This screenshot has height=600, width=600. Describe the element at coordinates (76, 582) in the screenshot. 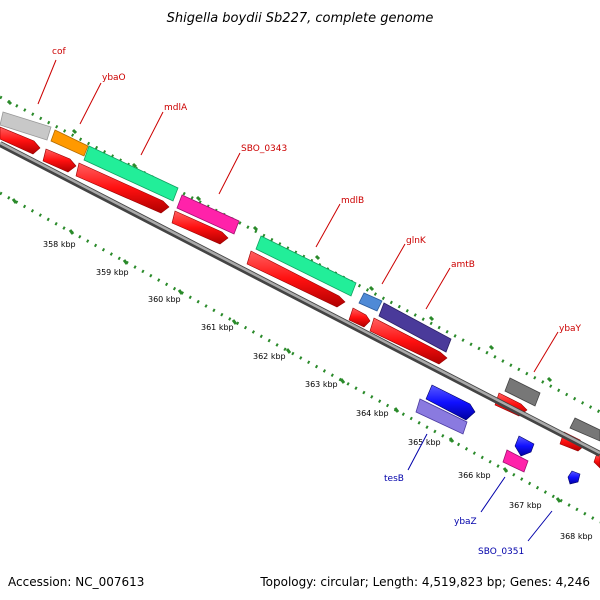

I see `accession-text: Accession: NC_007613` at that location.